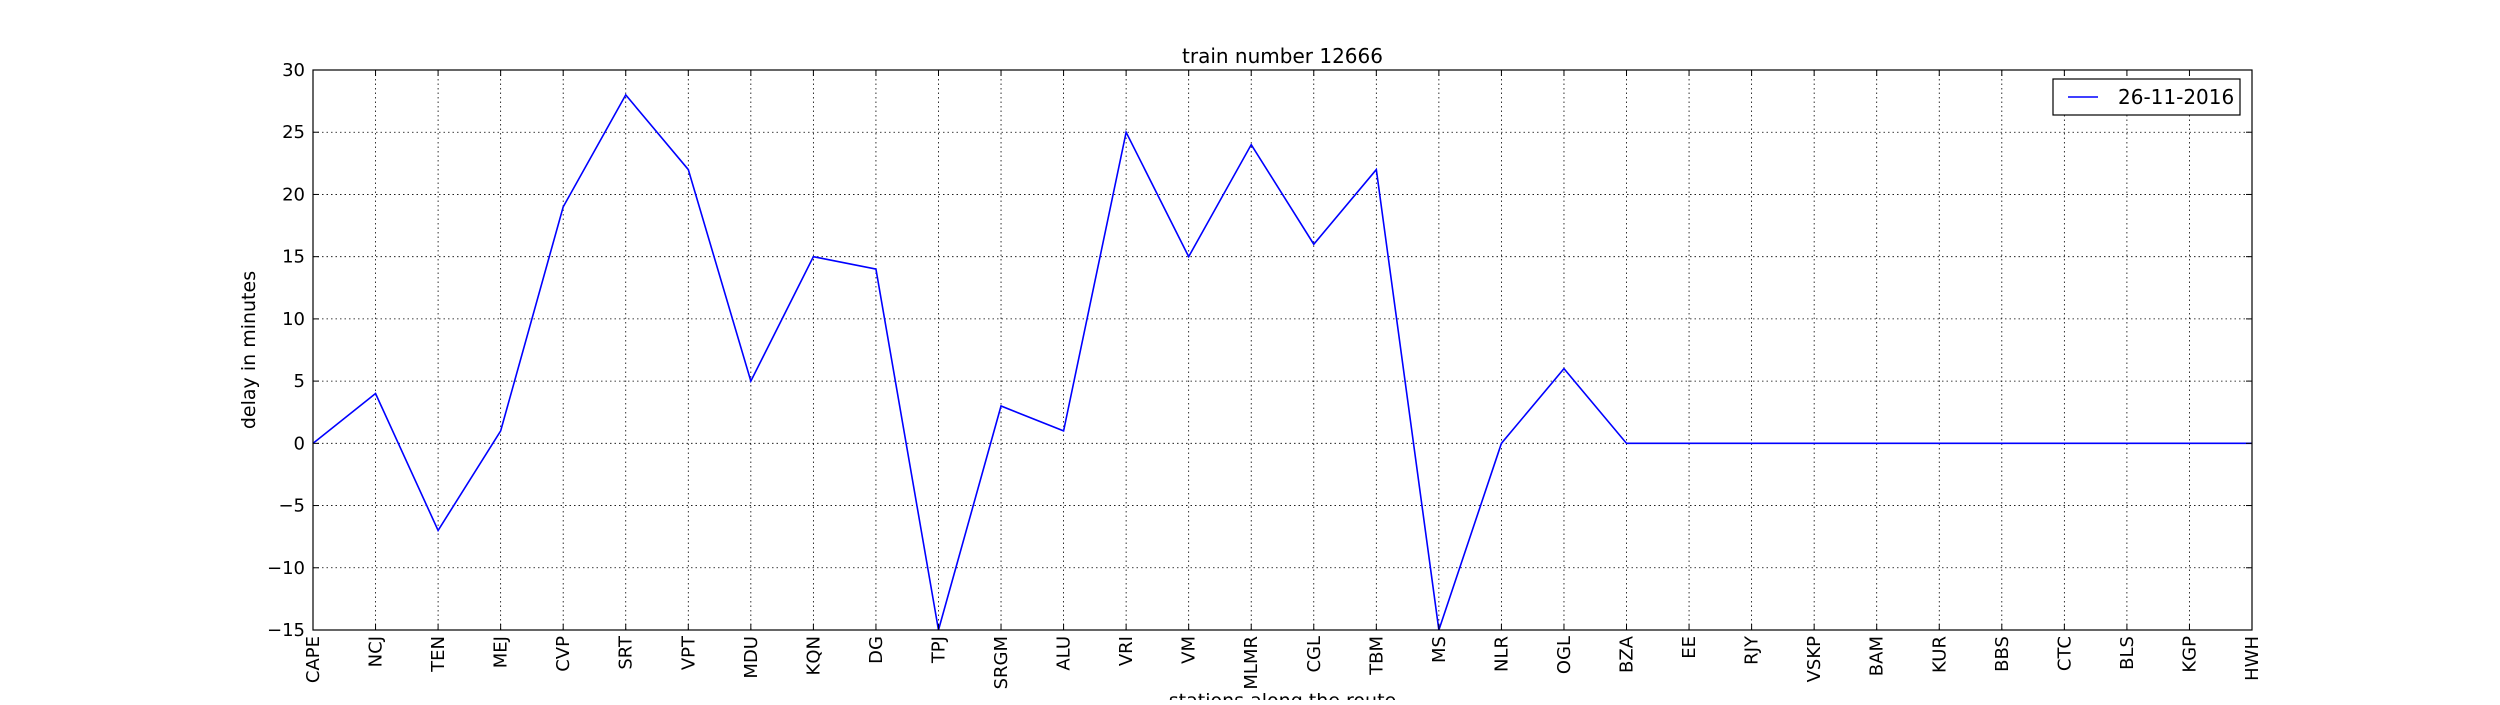  What do you see at coordinates (751, 657) in the screenshot?
I see `x-tick-label: MDU` at bounding box center [751, 657].